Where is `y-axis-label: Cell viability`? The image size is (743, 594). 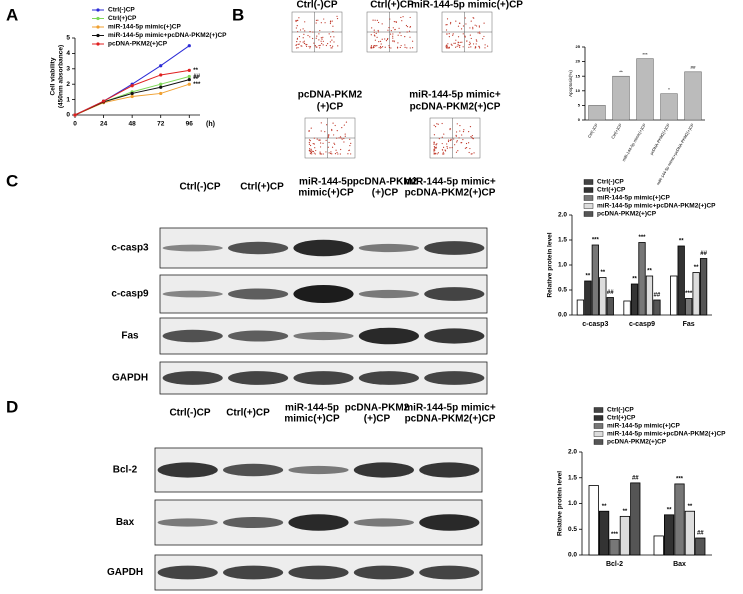
y-axis-label: Cell viability is located at coordinates (53, 76).